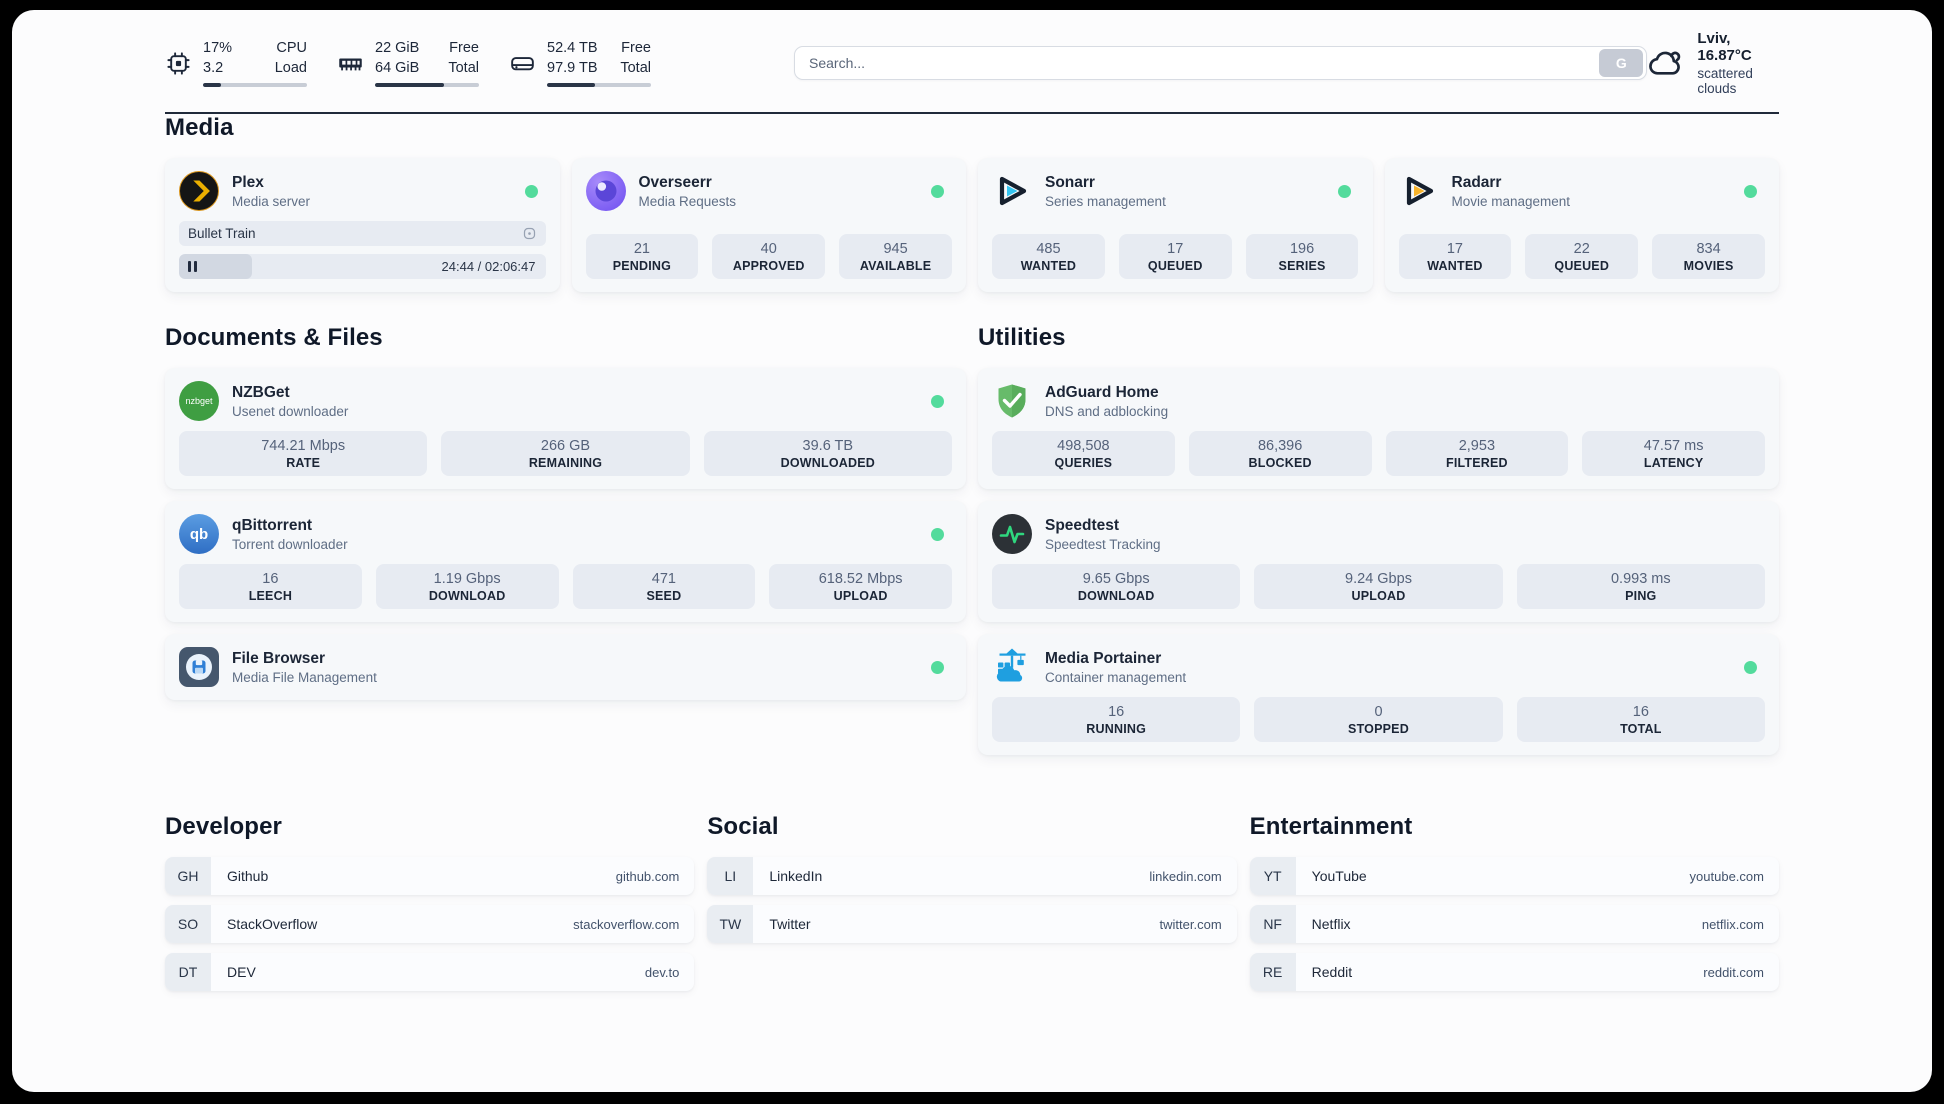 The height and width of the screenshot is (1104, 1944). Describe the element at coordinates (430, 972) in the screenshot. I see `bookmark-link: DT DEV dev.to` at that location.